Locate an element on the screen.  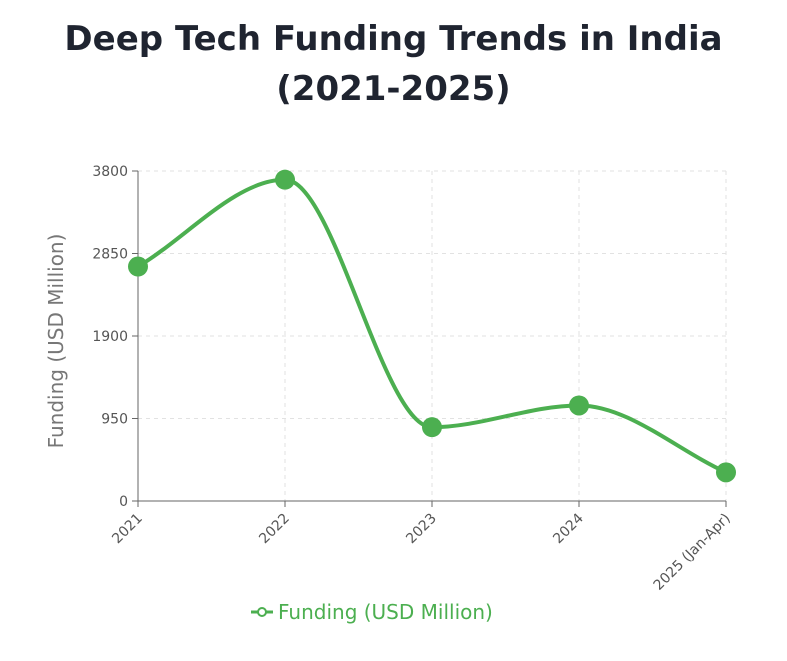
x-tick-label: 2023 is located at coordinates (421, 529).